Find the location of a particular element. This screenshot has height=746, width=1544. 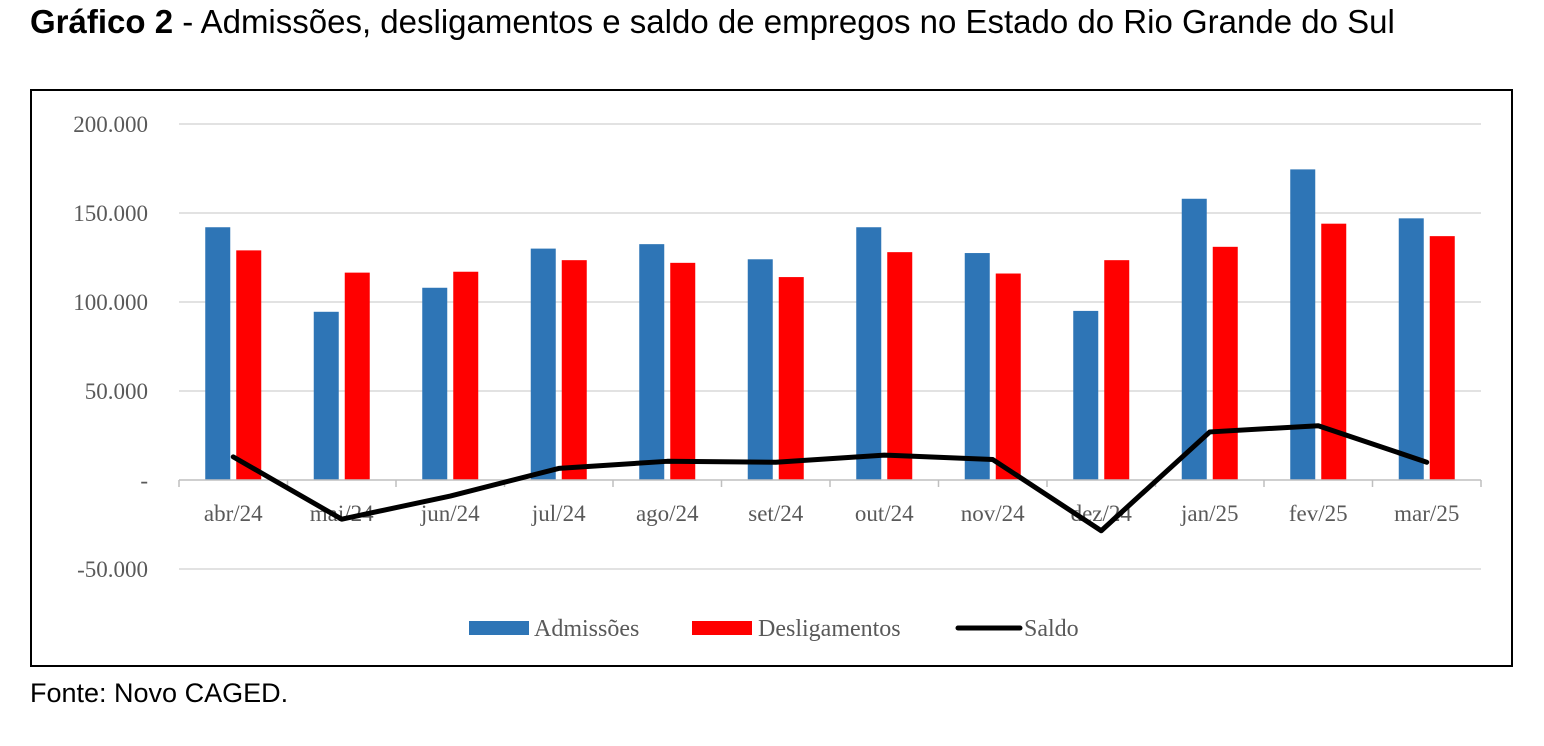

y-tick-label: 50.000 is located at coordinates (116, 391).